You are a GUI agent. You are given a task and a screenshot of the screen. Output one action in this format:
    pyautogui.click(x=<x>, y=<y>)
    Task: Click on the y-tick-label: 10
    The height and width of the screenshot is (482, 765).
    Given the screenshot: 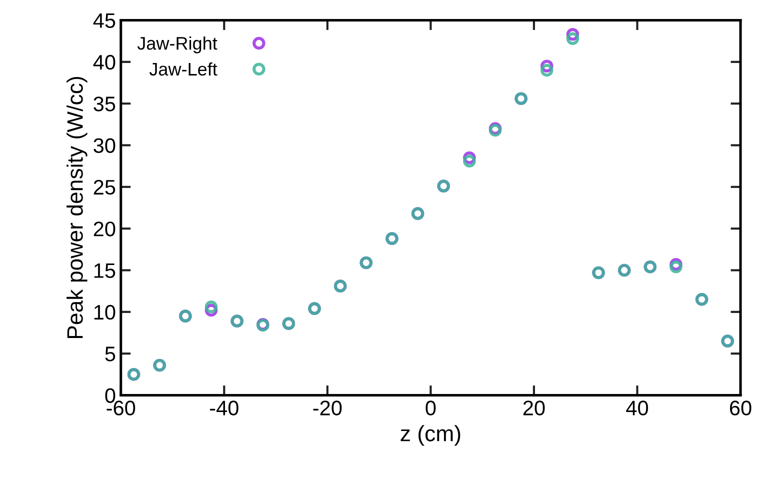 What is the action you would take?
    pyautogui.click(x=105, y=312)
    